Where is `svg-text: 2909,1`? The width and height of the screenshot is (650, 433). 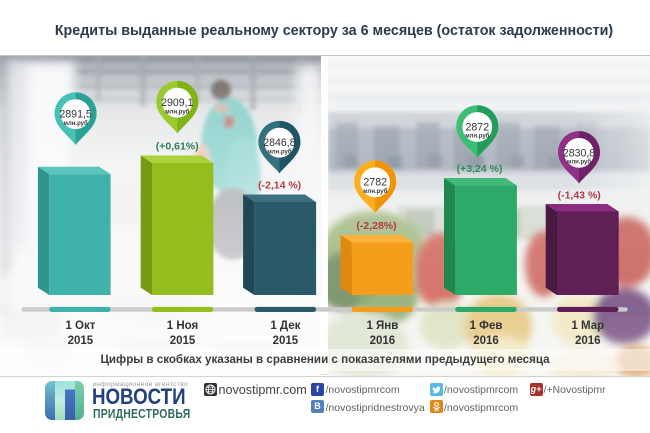 svg-text: 2909,1 is located at coordinates (177, 103).